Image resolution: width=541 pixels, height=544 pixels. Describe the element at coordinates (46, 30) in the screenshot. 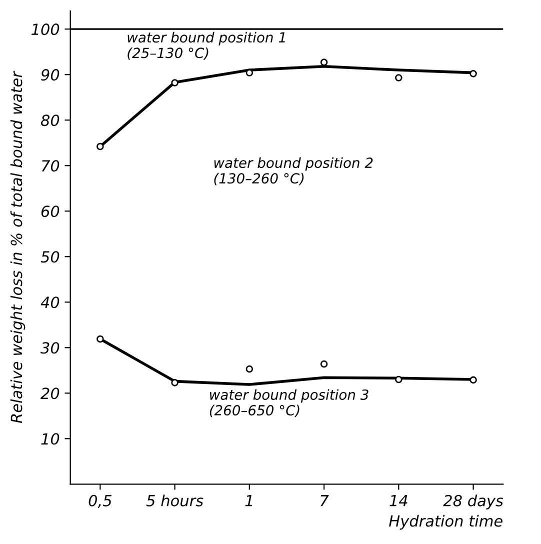

I see `y-tick-label: 100` at that location.